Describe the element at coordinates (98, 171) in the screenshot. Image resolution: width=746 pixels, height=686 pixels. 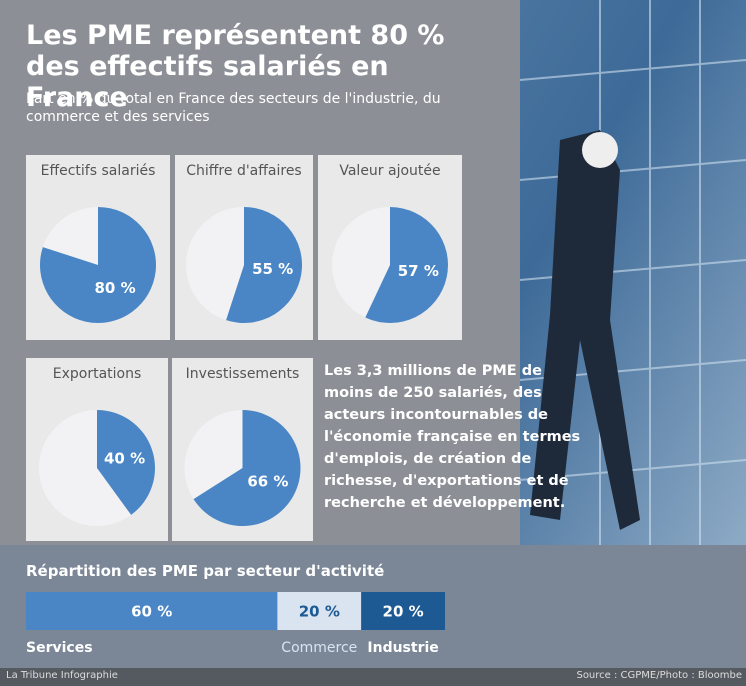
I see `pie-title: Effectifs salariés` at that location.